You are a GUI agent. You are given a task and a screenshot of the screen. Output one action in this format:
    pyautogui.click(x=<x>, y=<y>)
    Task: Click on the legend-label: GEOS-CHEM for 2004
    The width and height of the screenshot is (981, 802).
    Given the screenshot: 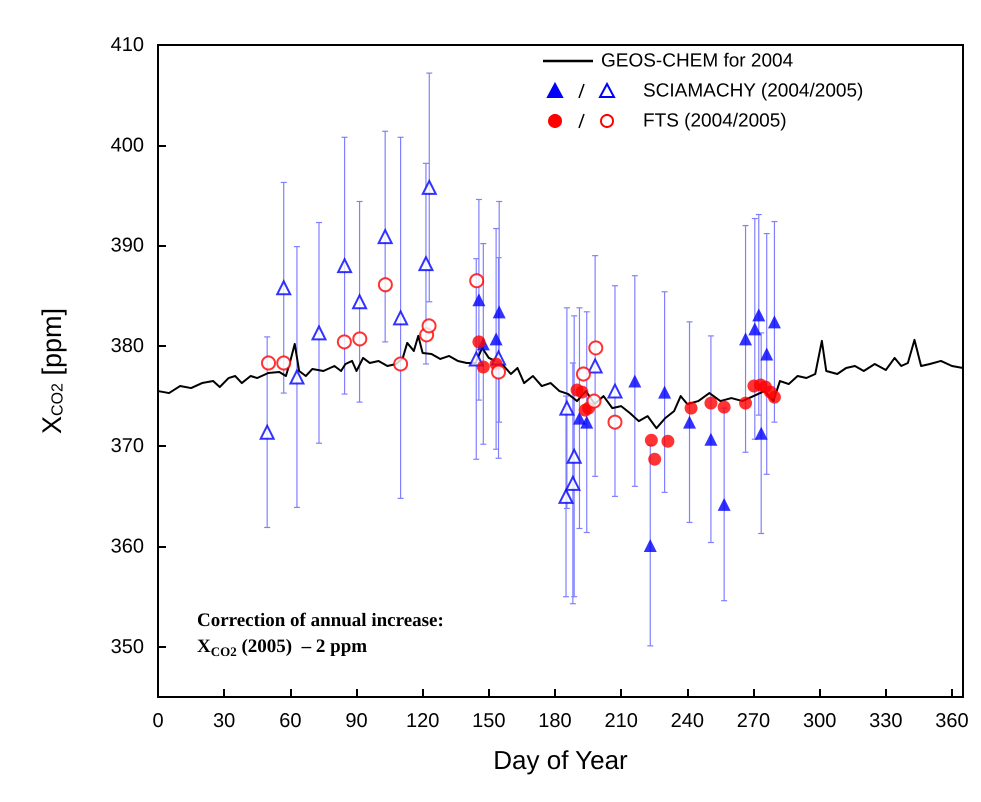 What is the action you would take?
    pyautogui.click(x=697, y=61)
    